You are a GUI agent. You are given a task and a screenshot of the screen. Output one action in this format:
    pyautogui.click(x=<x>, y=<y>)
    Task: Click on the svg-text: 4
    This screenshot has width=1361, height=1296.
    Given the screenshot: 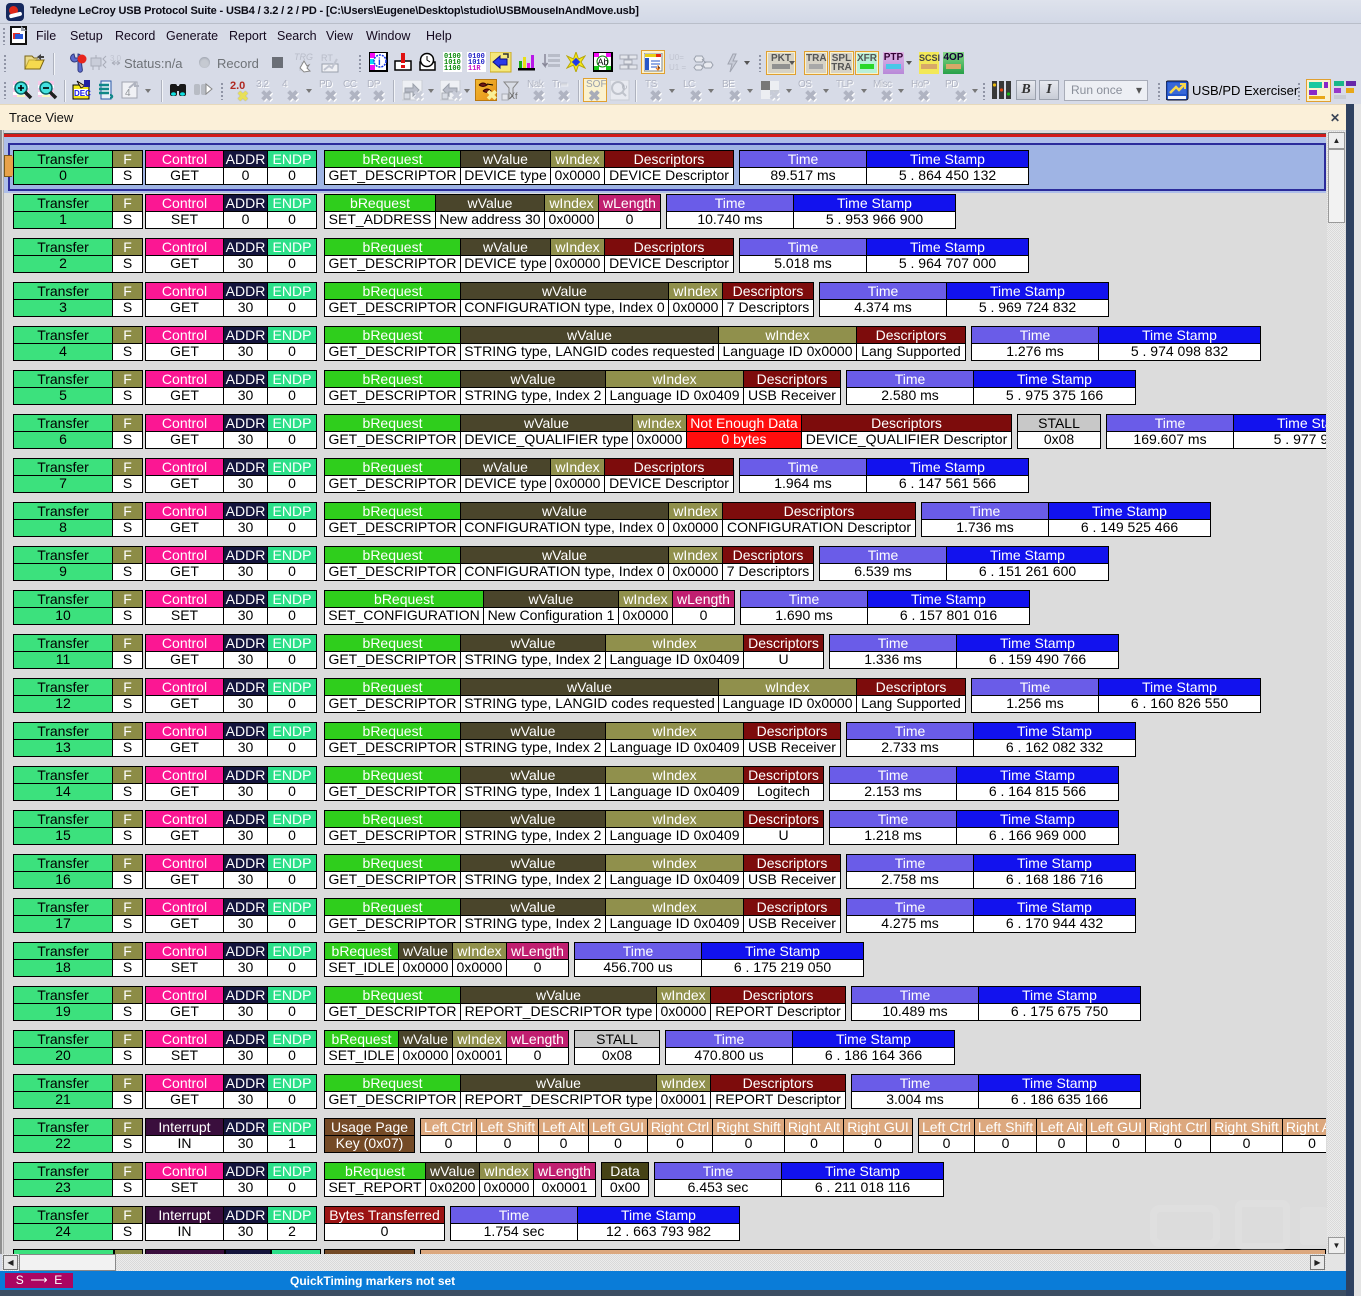 What is the action you would take?
    pyautogui.click(x=128, y=93)
    